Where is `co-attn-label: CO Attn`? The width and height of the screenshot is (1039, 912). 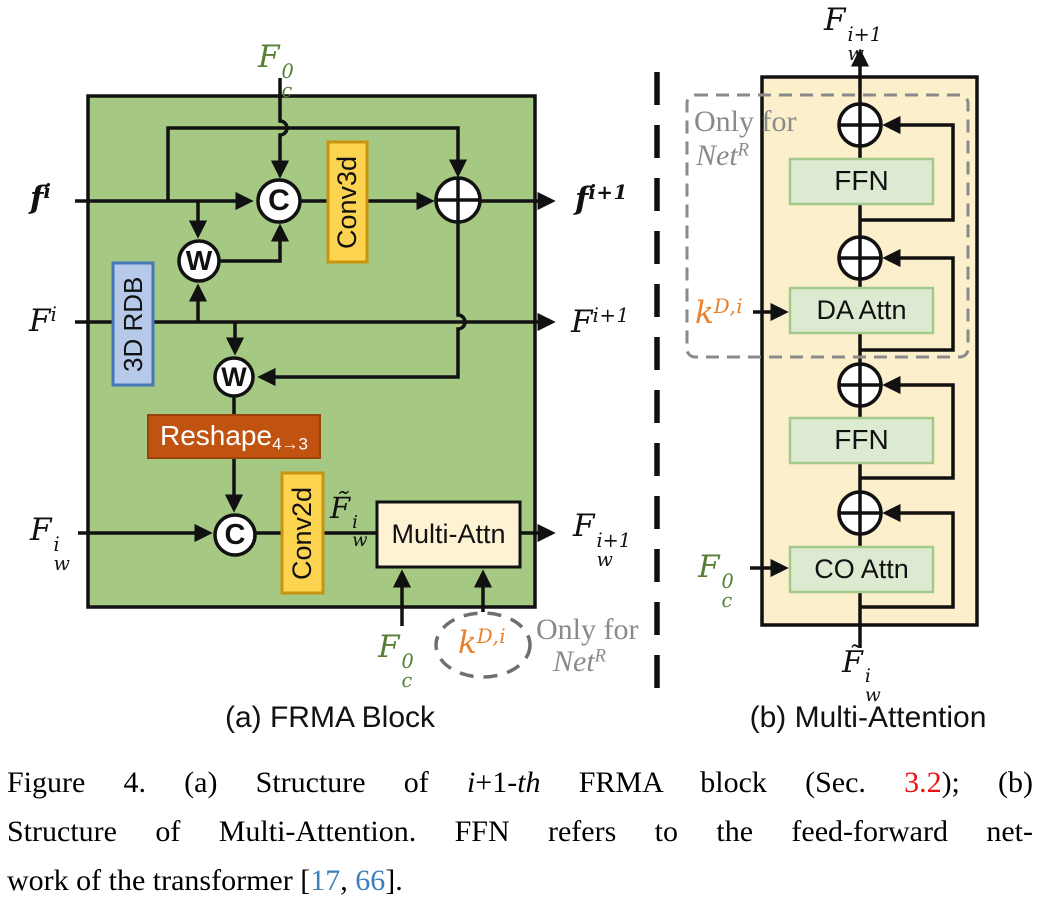 co-attn-label: CO Attn is located at coordinates (861, 569).